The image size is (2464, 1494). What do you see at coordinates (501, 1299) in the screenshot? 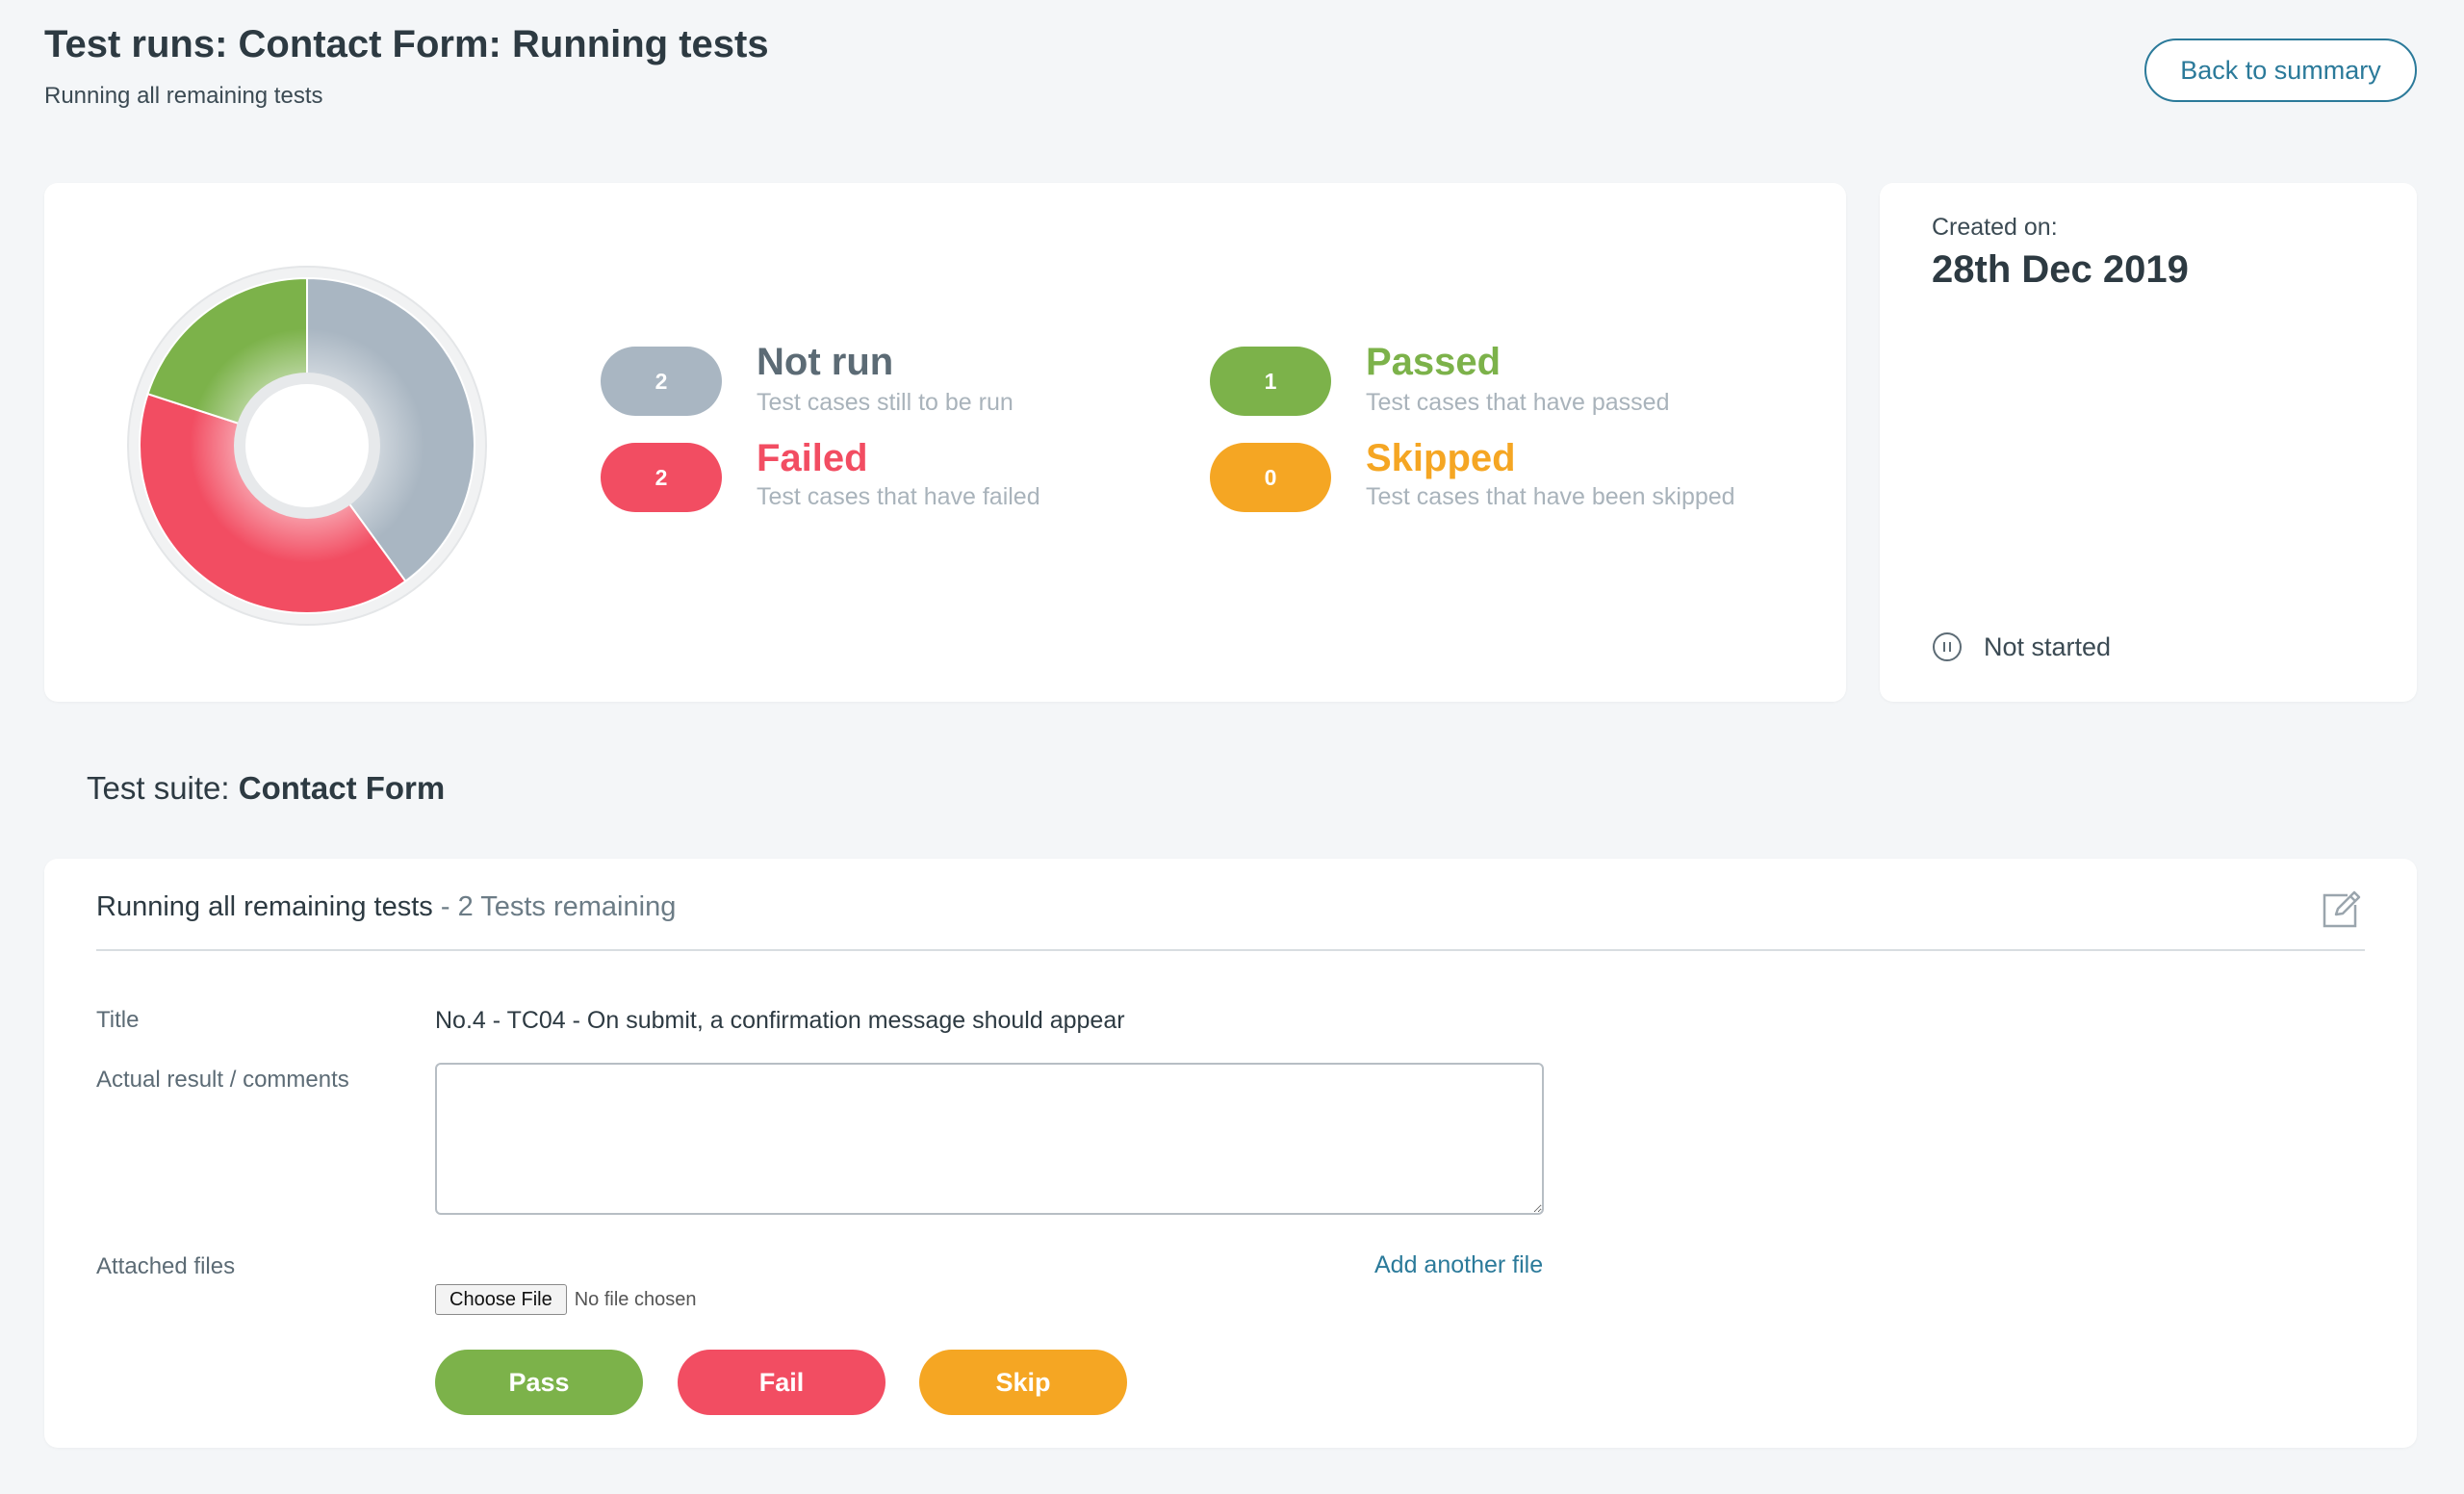
I see `choose-file-button: Choose File` at bounding box center [501, 1299].